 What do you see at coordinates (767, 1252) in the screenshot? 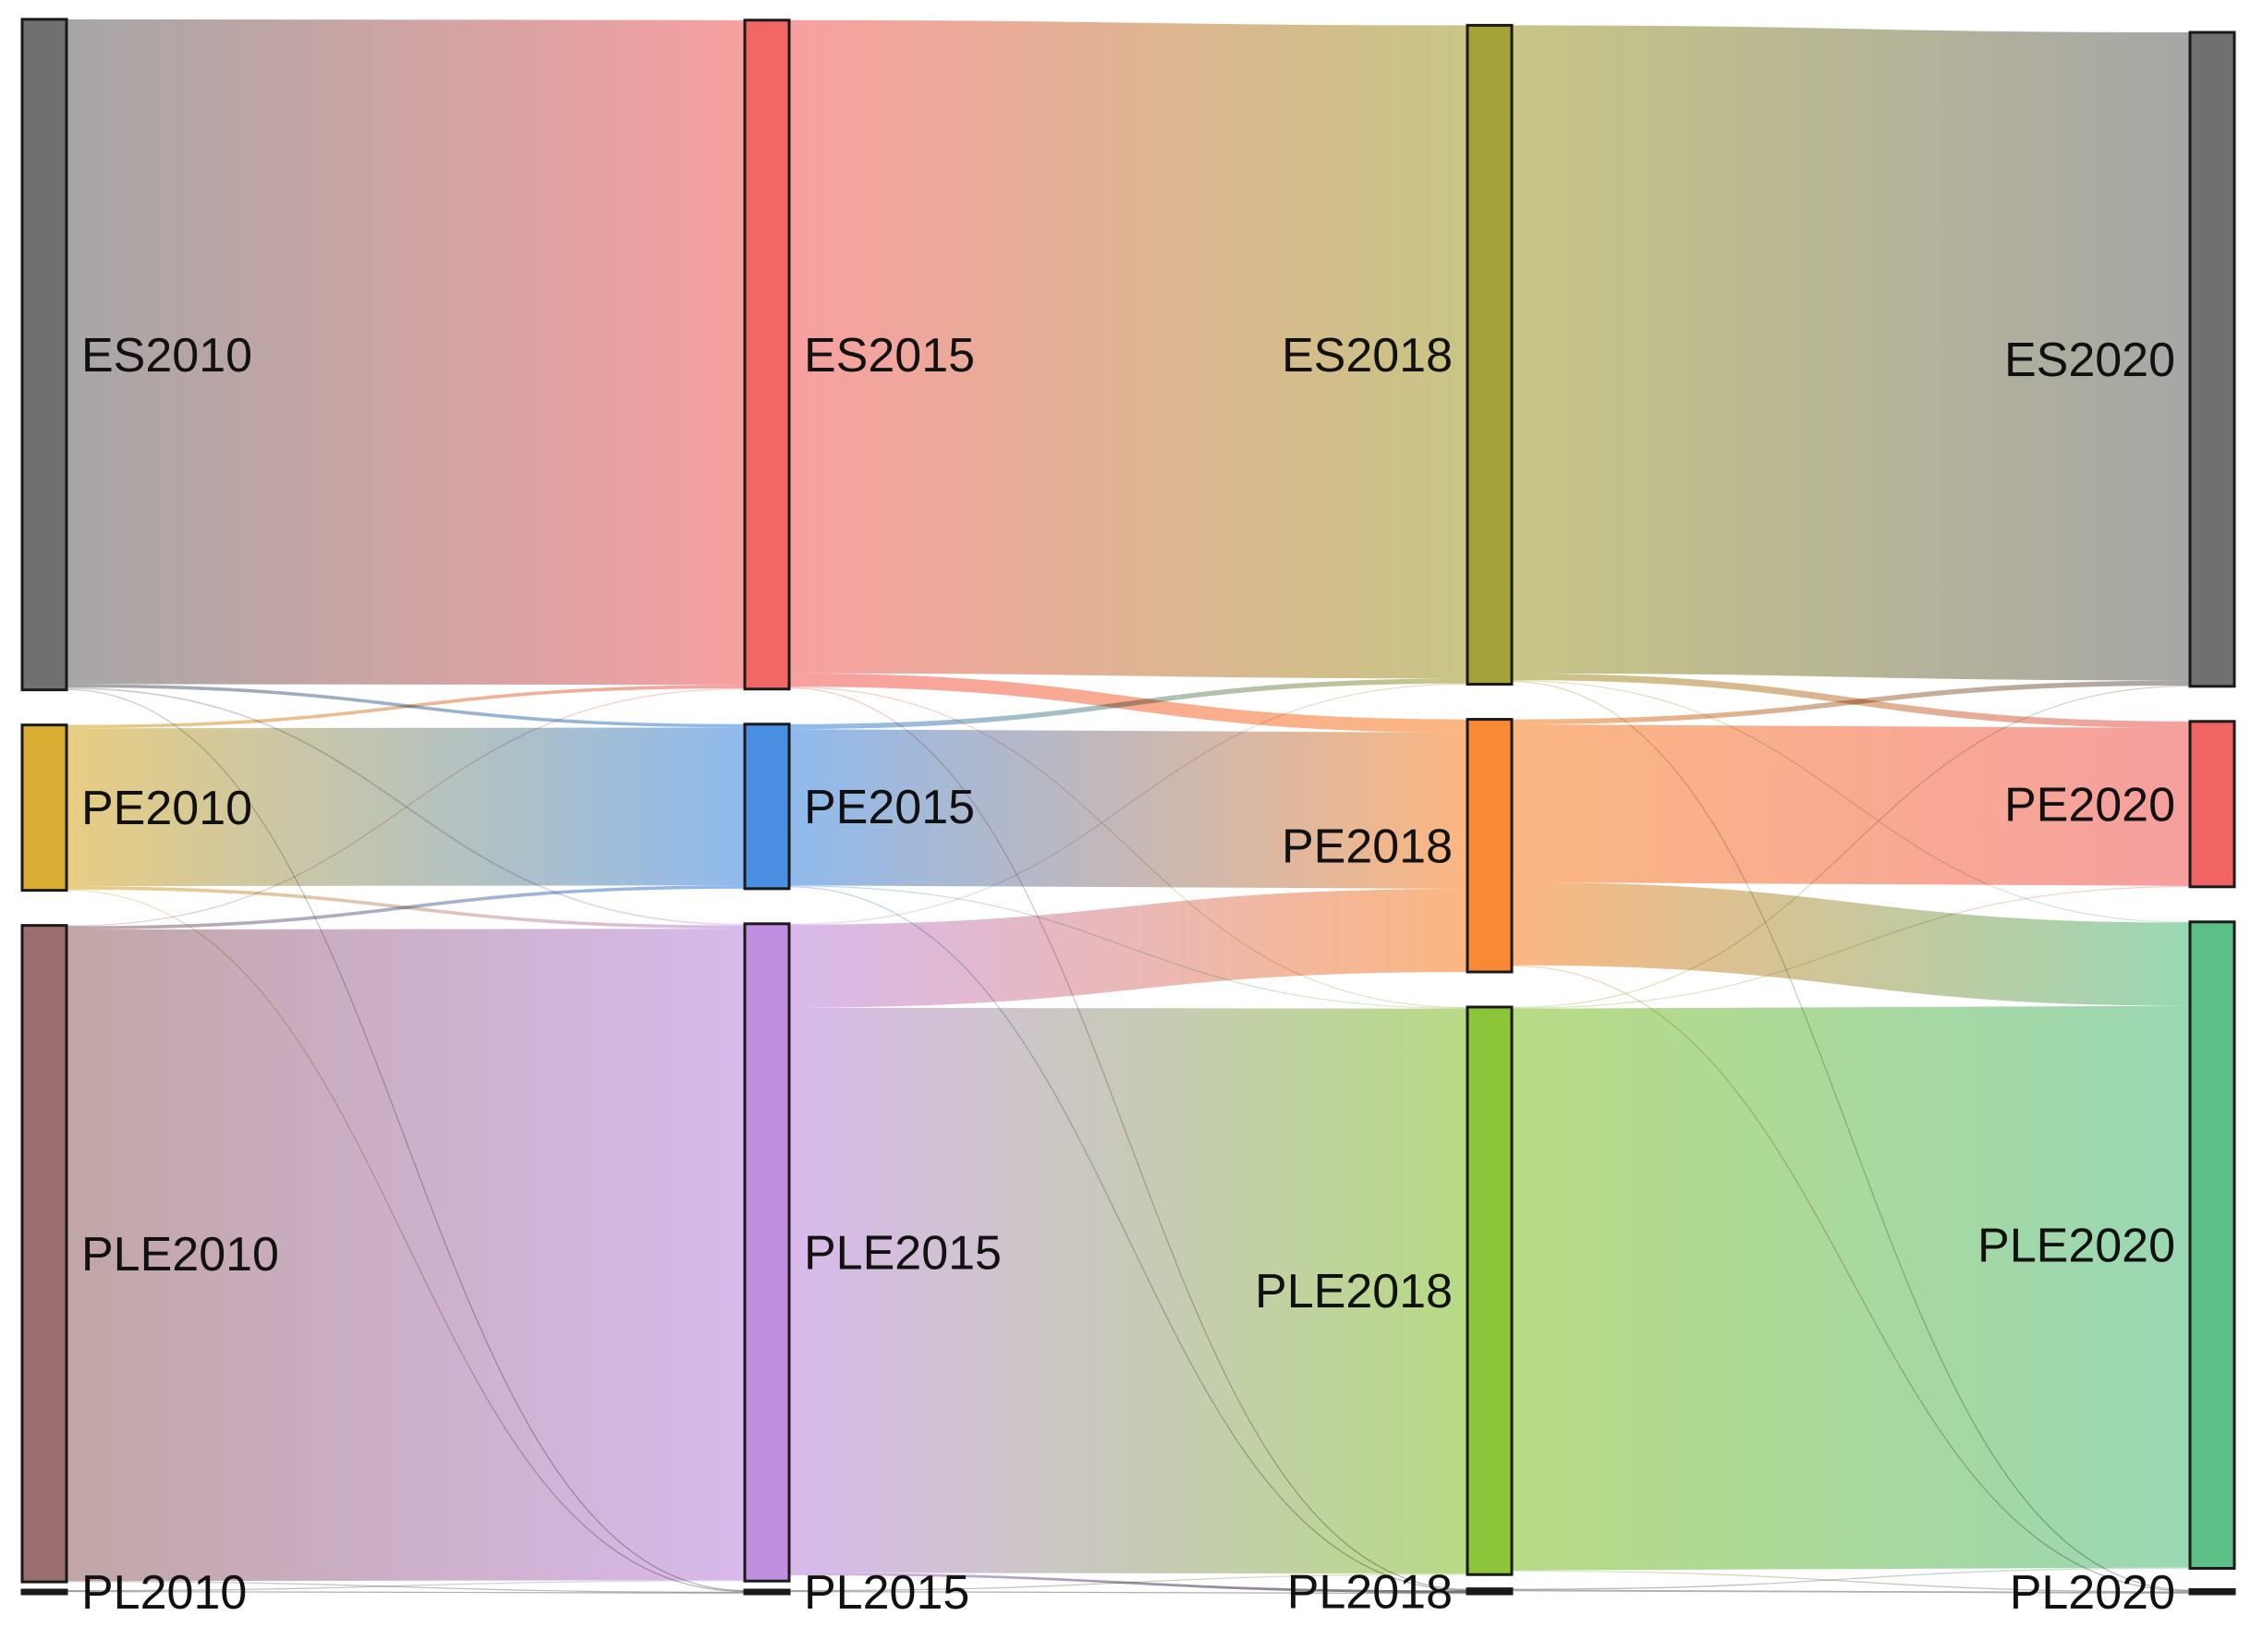
I see `node-PLE2015` at bounding box center [767, 1252].